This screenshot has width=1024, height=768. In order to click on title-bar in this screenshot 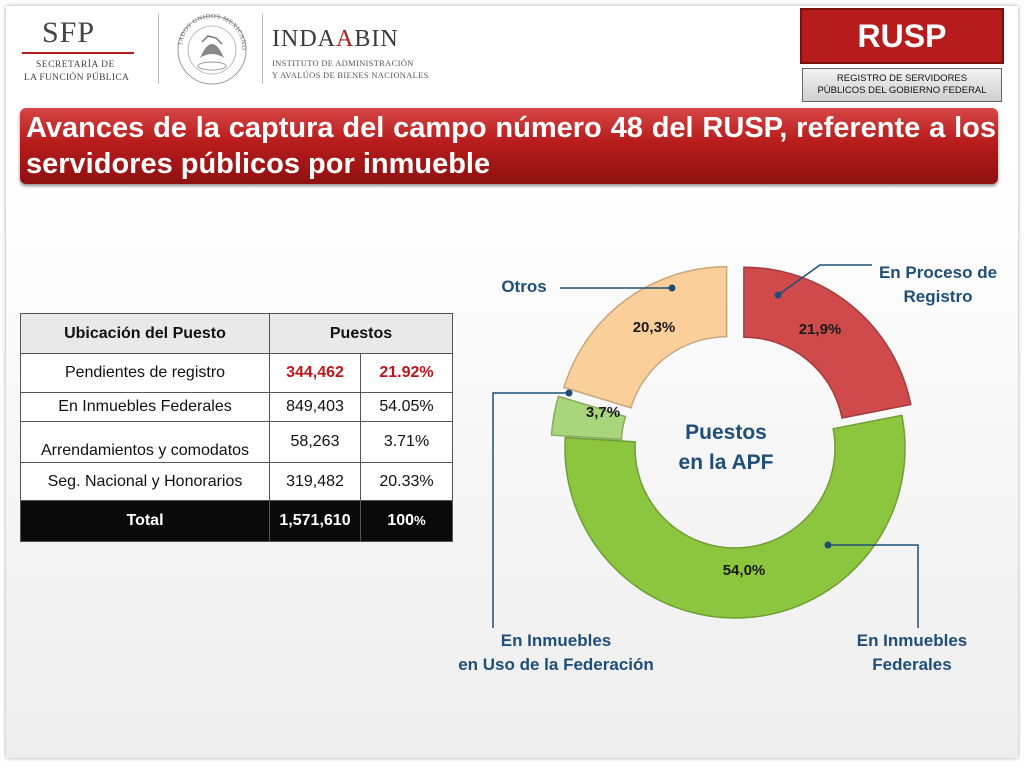, I will do `click(509, 146)`.